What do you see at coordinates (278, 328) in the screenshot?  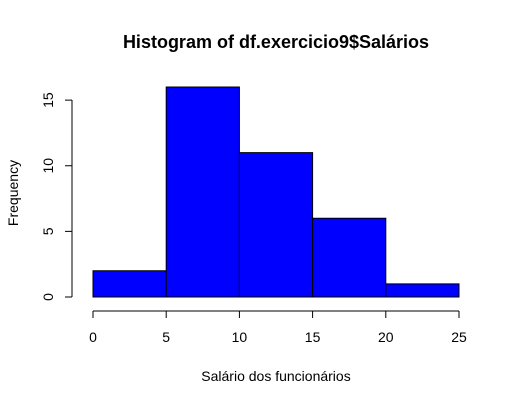 I see `x-axis-ticks: 0 5 10 15 20 25` at bounding box center [278, 328].